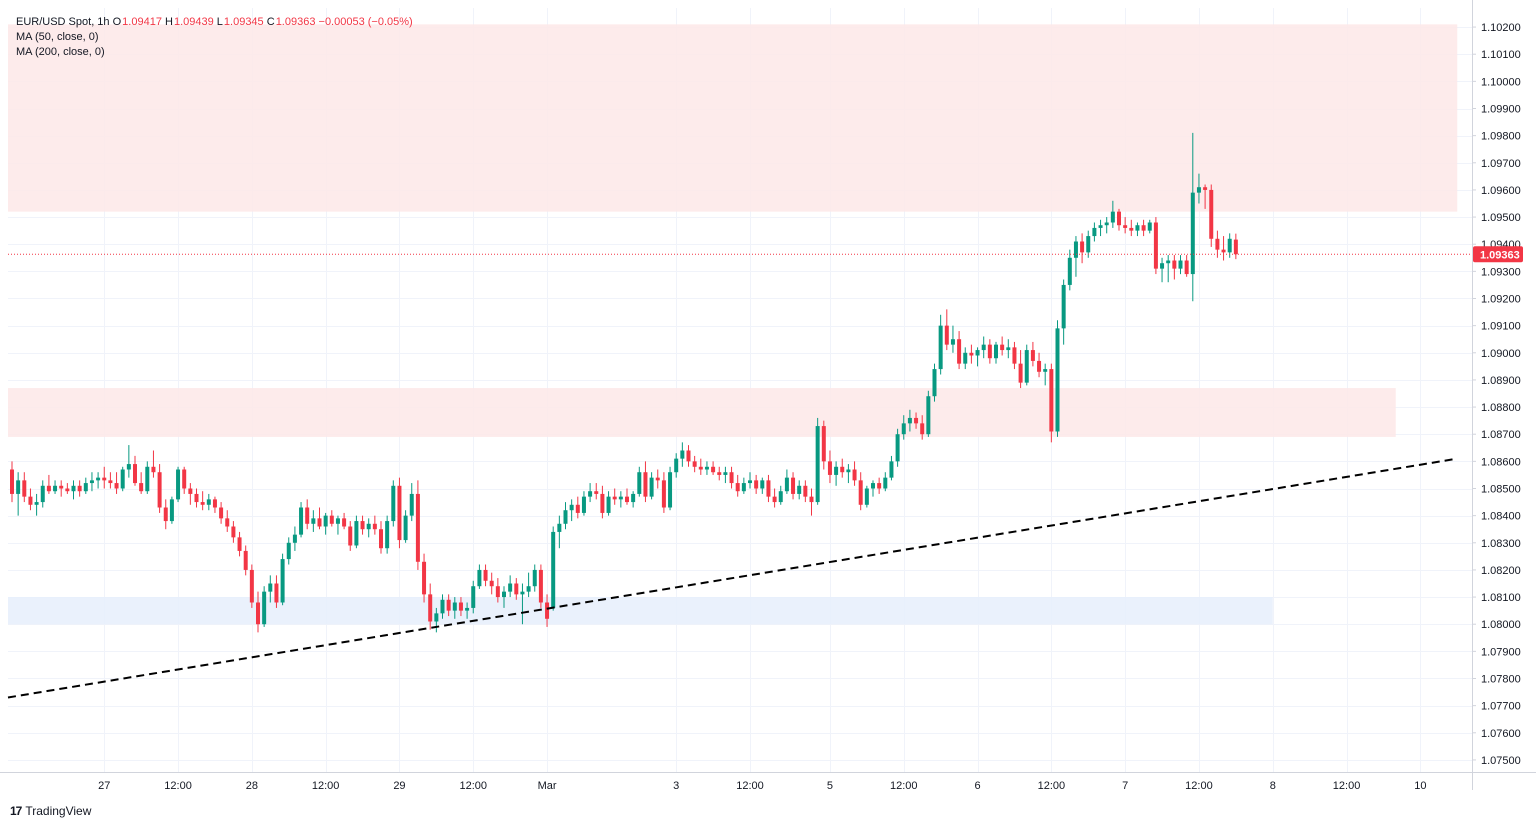  Describe the element at coordinates (193, 22) in the screenshot. I see `high-value: 1.09439` at that location.